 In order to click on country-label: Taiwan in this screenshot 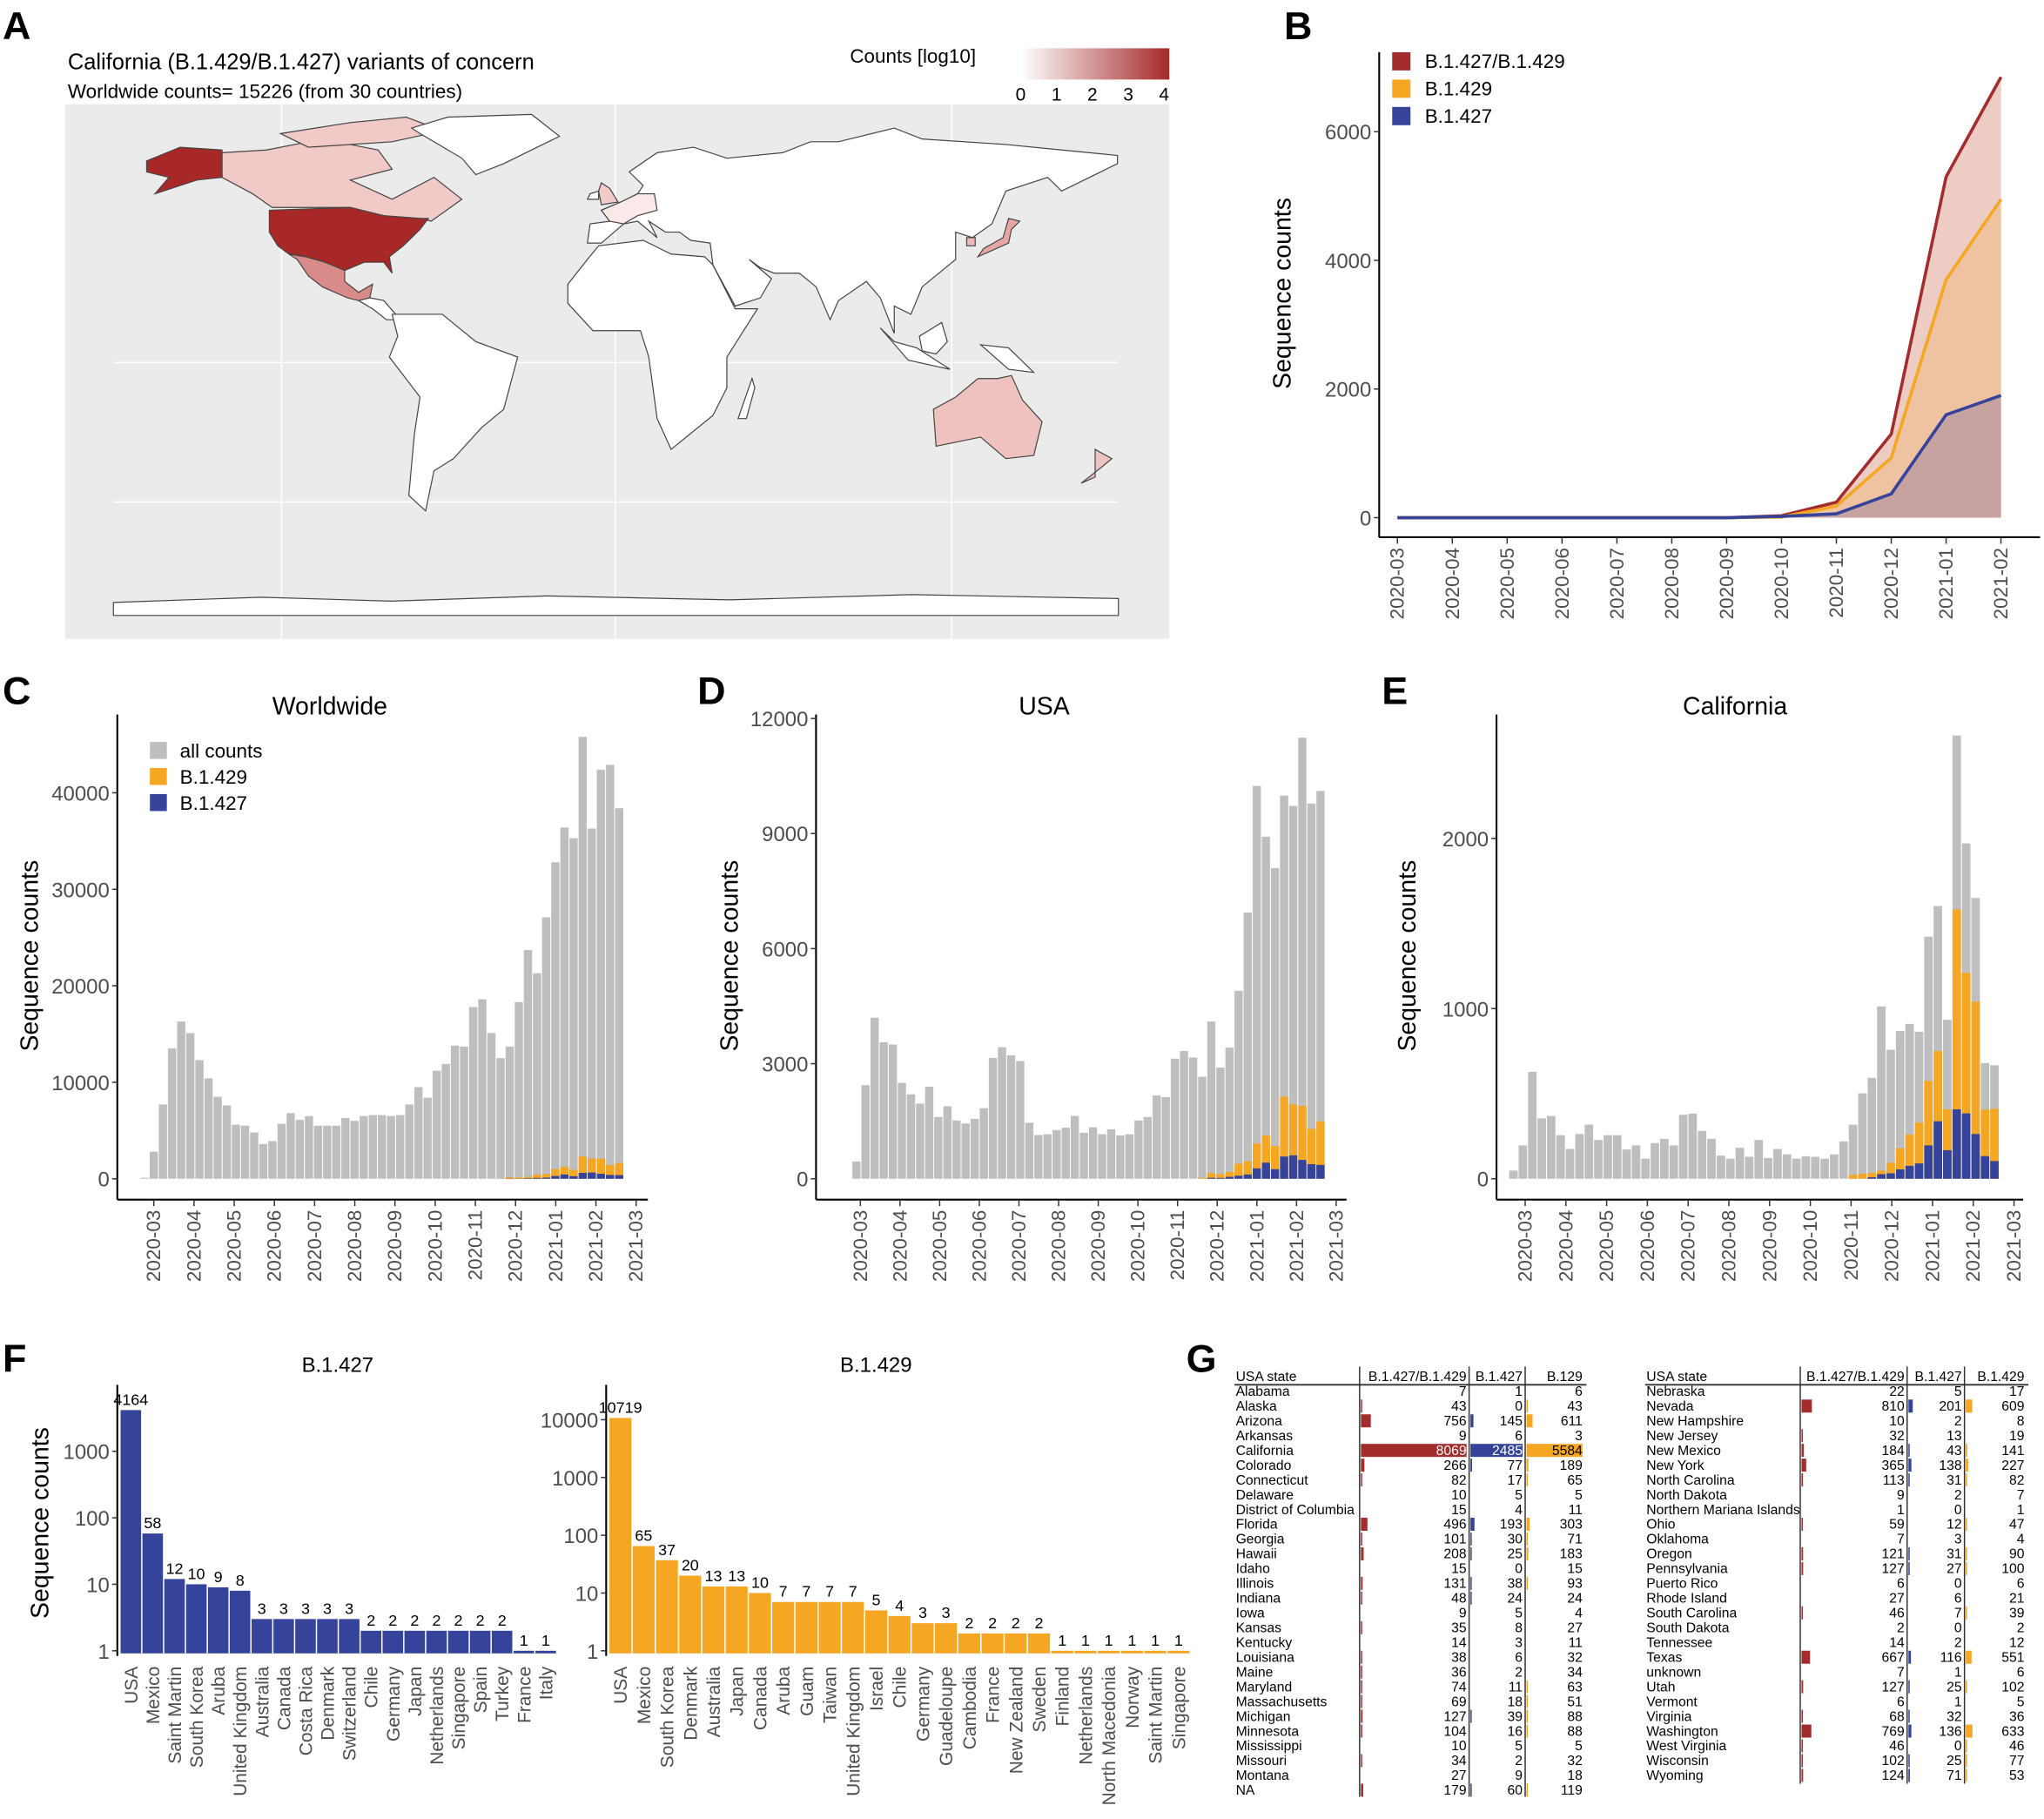, I will do `click(831, 1695)`.